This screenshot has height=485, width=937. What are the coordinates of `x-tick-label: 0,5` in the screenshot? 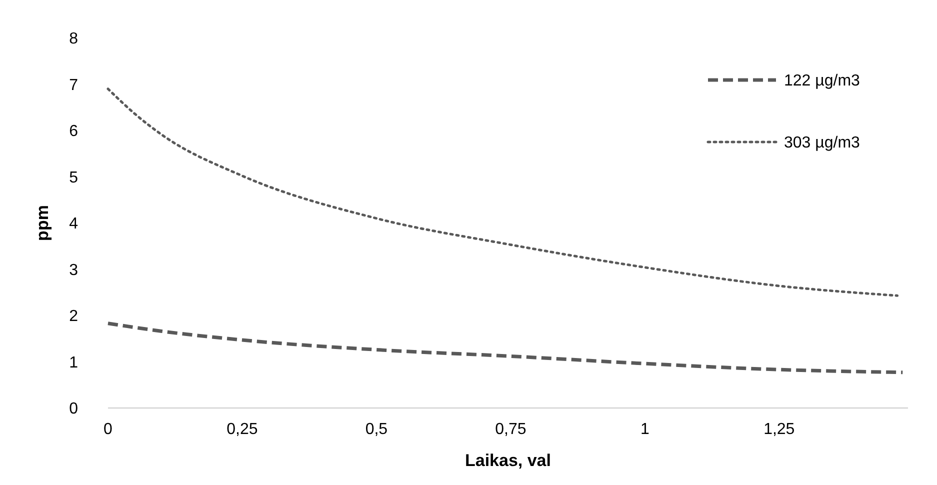 It's located at (376, 429).